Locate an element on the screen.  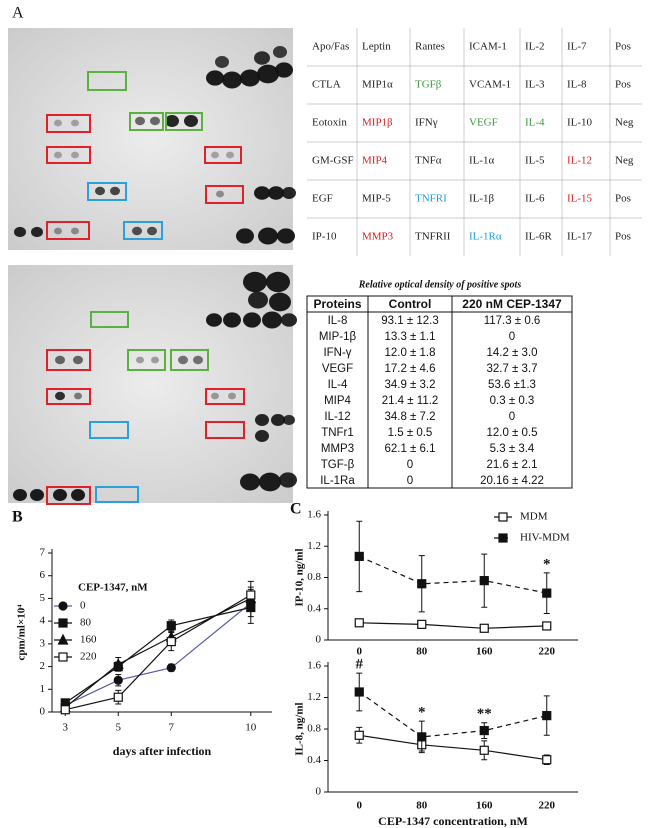
table-cell: IP-10 is located at coordinates (324, 237).